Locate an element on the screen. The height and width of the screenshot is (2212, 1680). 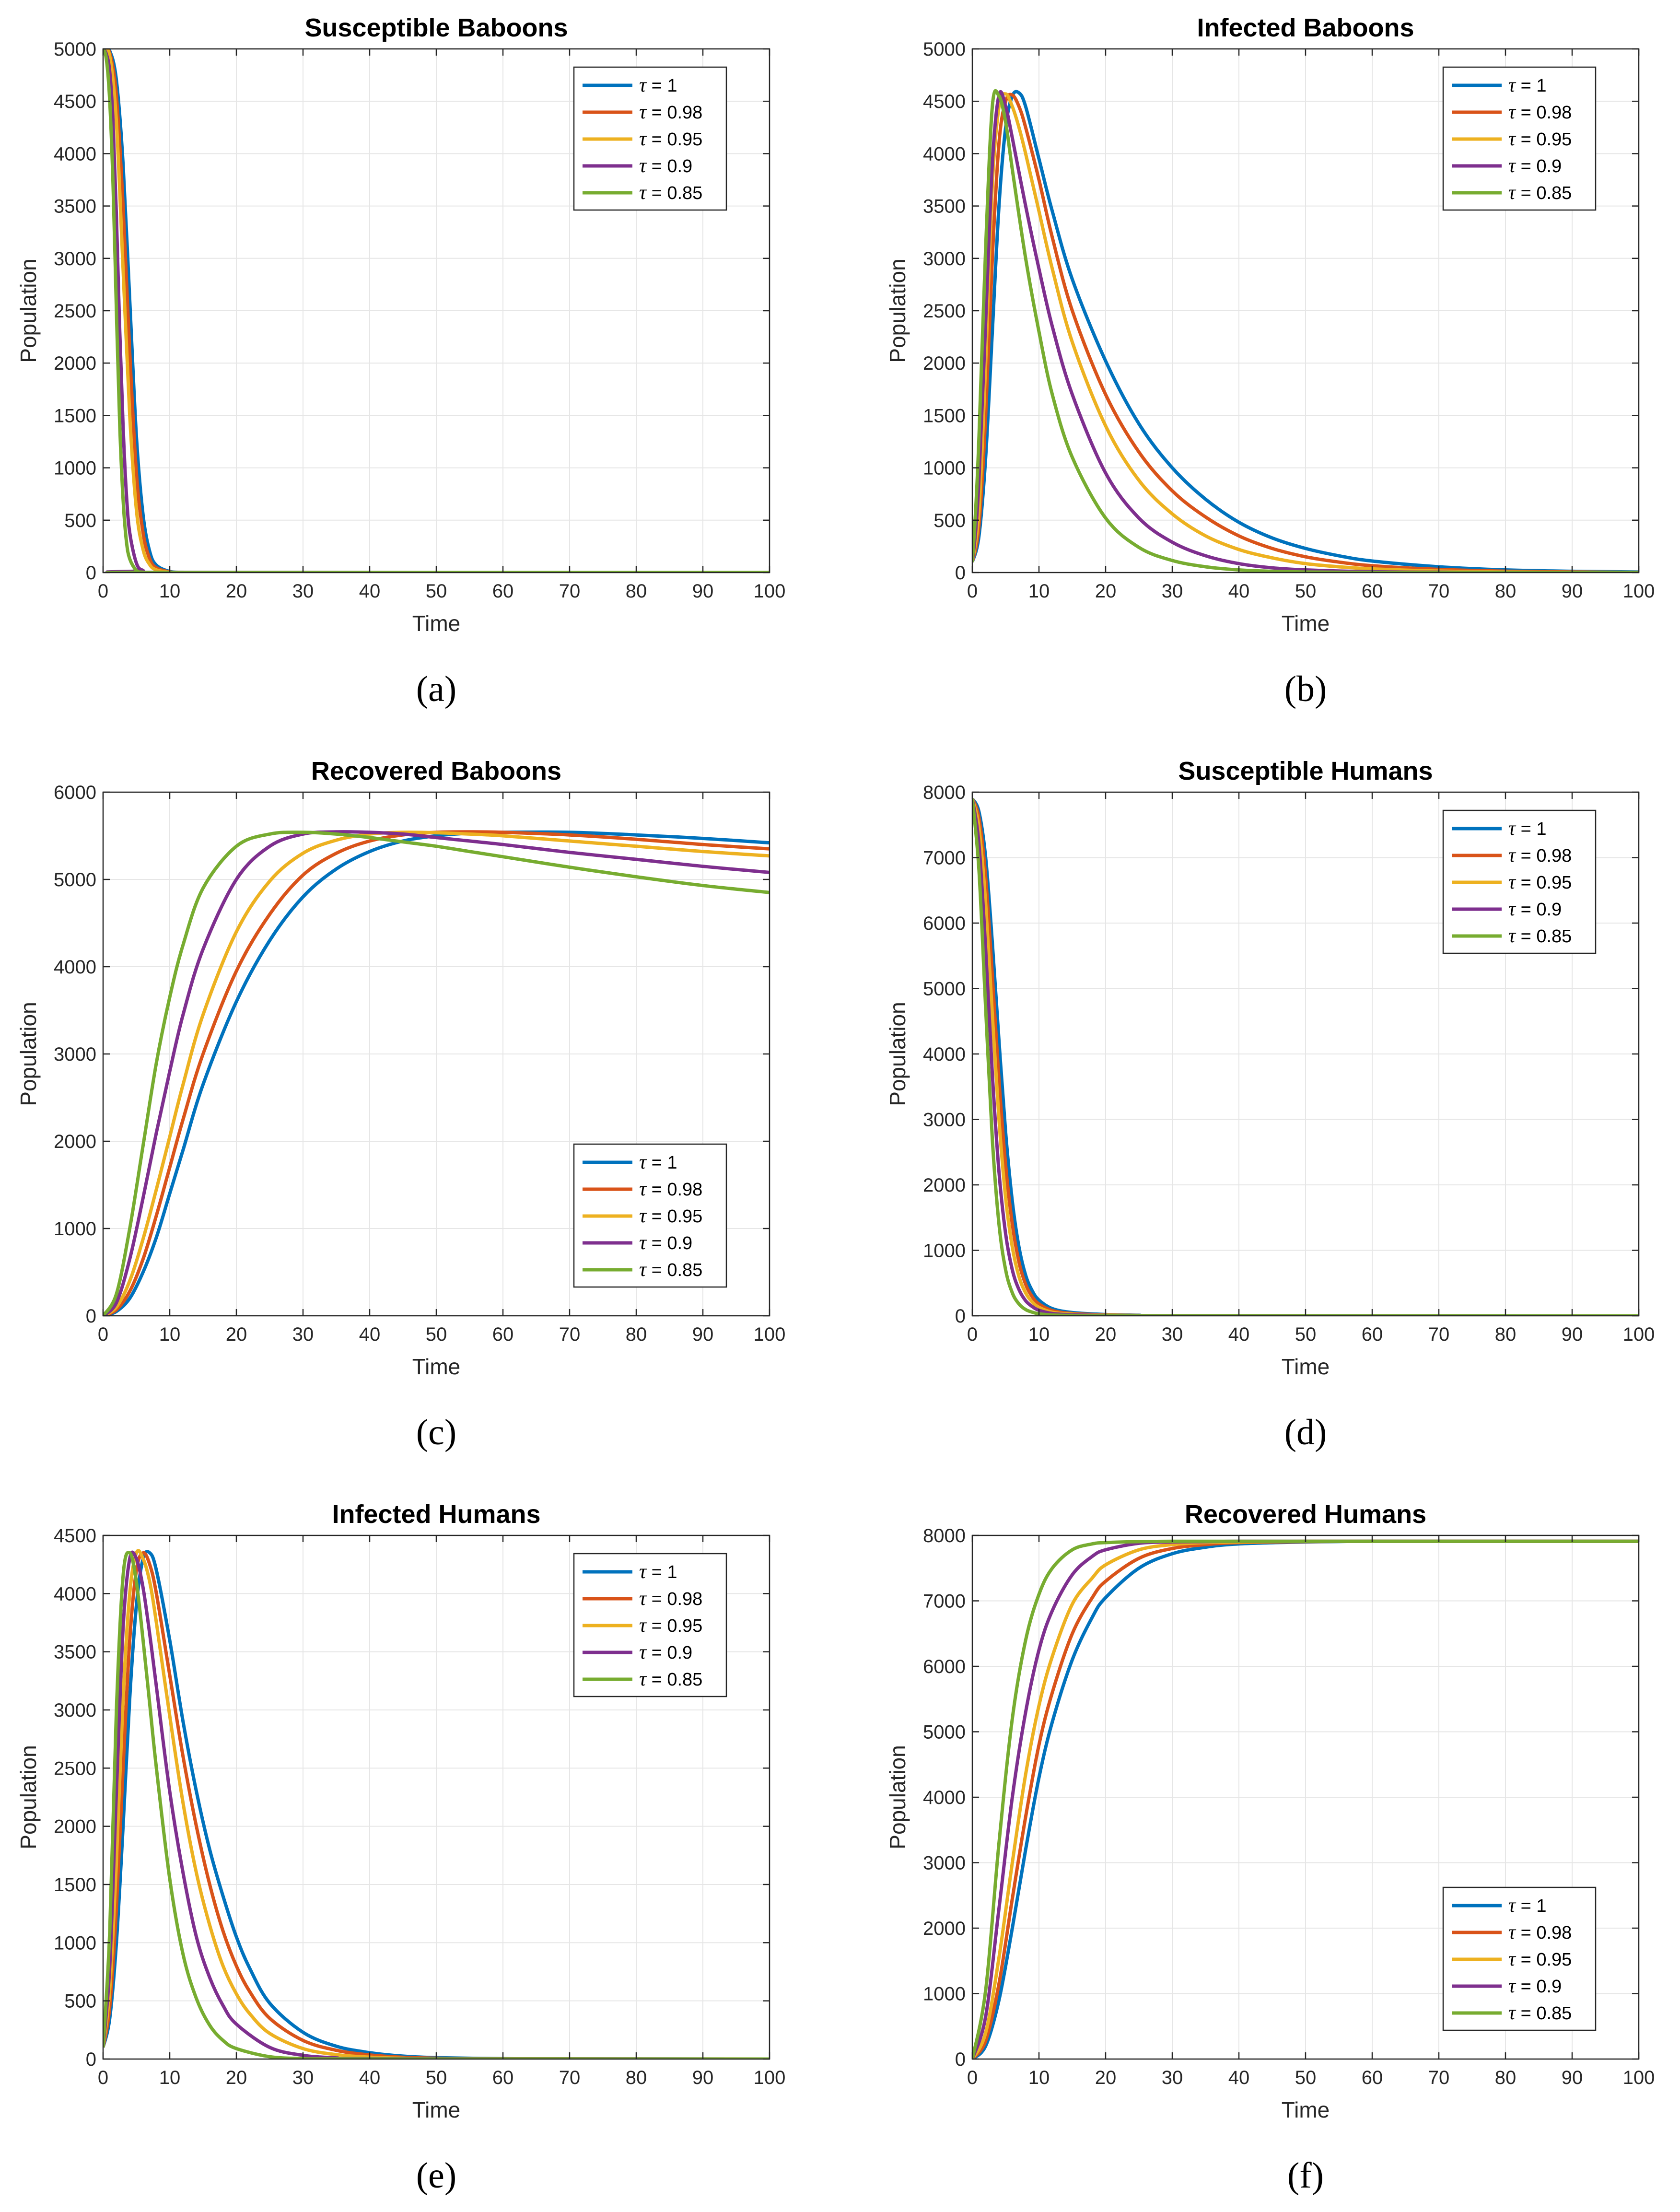
y-tick-label: 2000 is located at coordinates (75, 1827).